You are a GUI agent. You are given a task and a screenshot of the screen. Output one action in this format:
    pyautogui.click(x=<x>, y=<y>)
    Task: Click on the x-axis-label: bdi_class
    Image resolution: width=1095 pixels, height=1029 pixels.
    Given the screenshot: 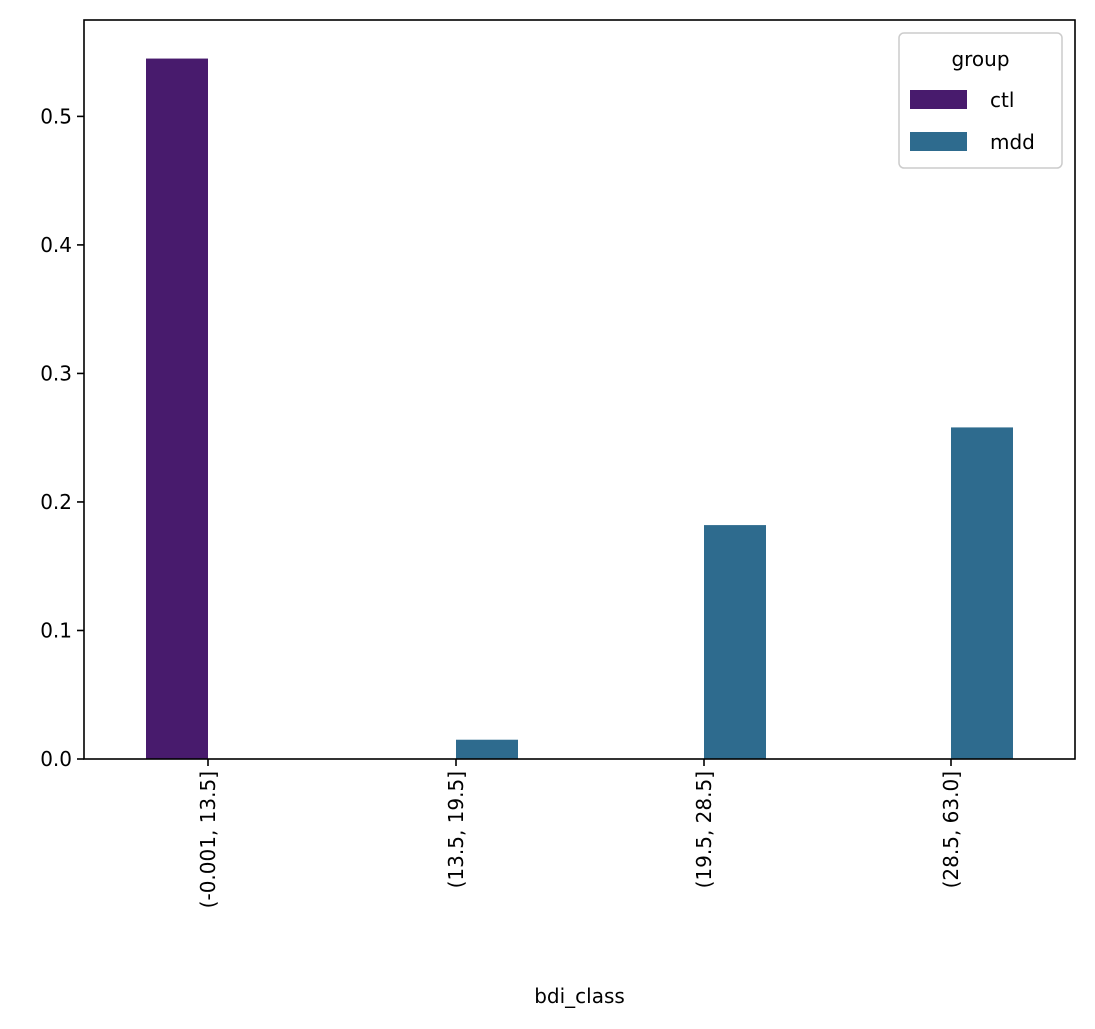 What is the action you would take?
    pyautogui.click(x=579, y=996)
    